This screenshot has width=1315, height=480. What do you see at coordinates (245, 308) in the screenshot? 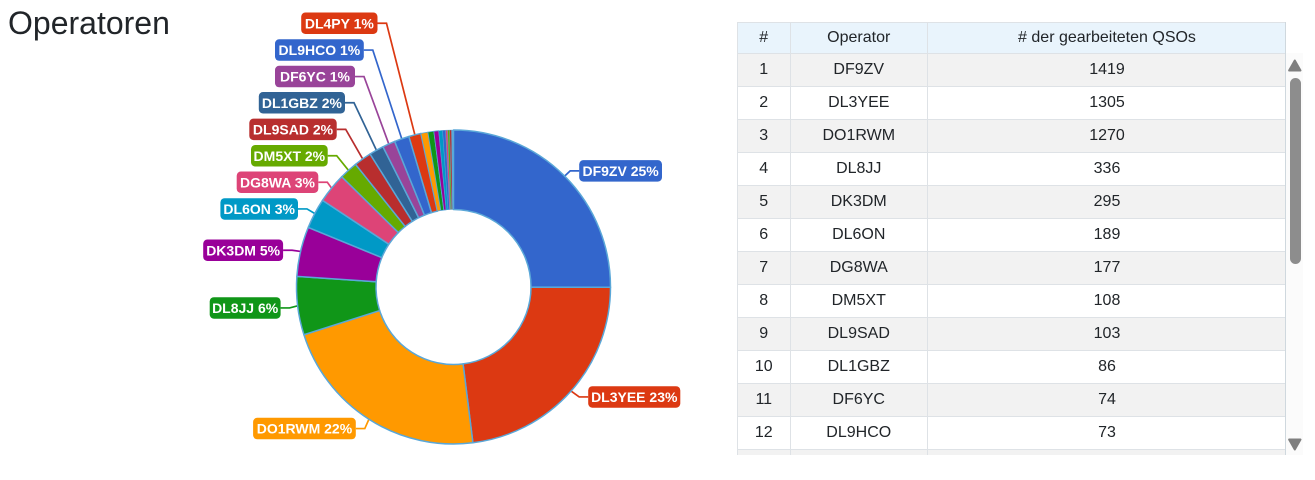
I see `svg-text: DL8JJ 6%` at bounding box center [245, 308].